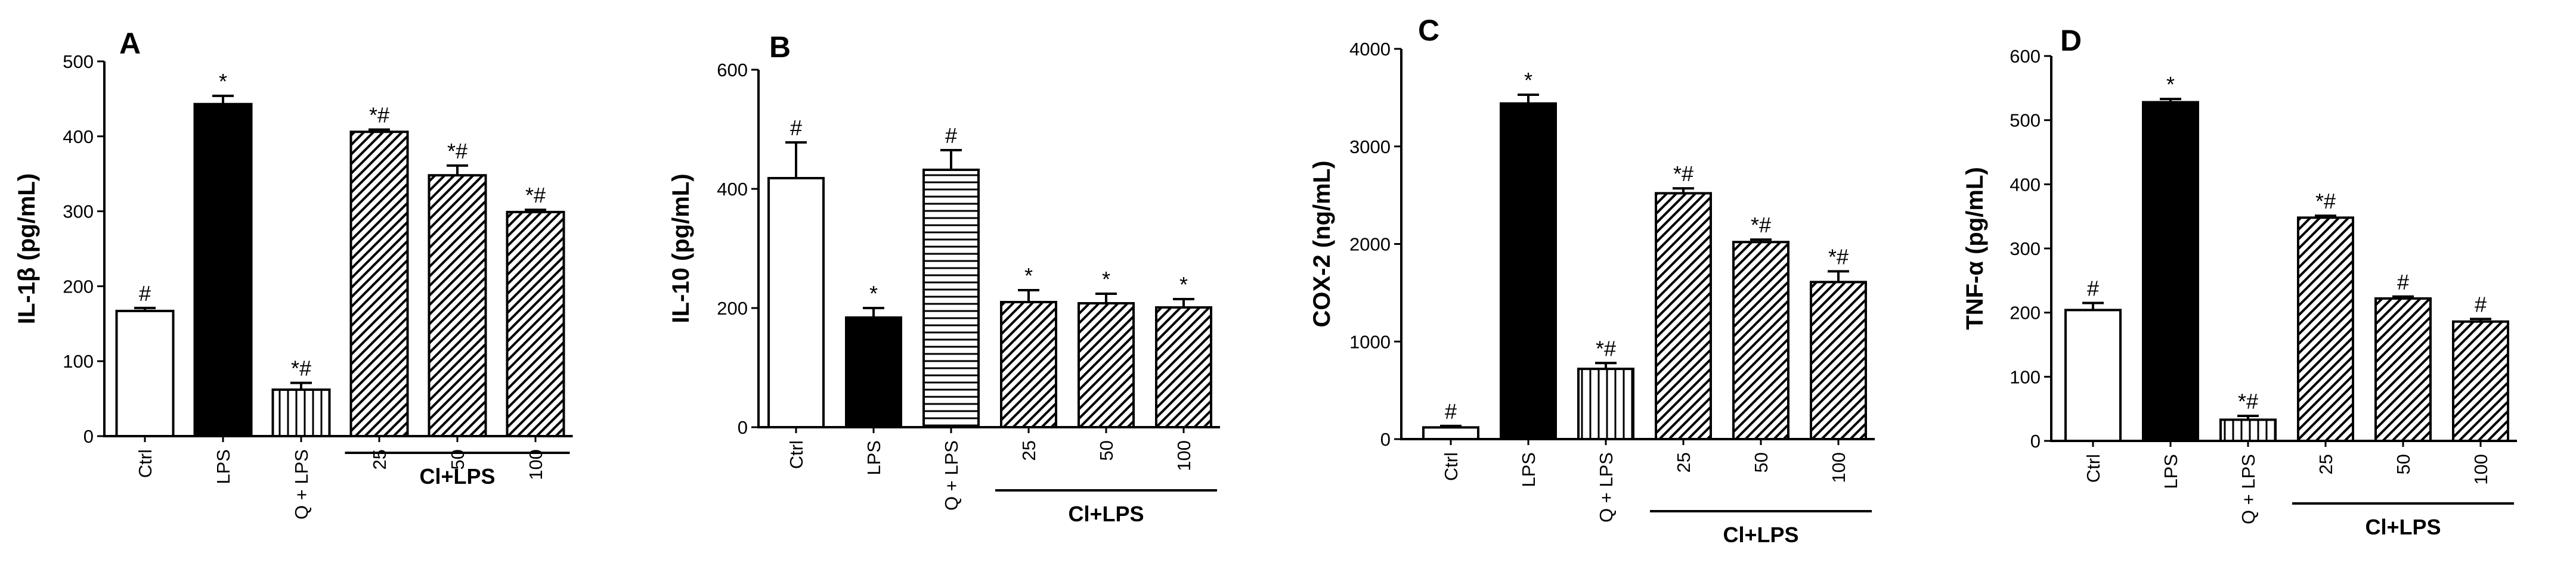 This screenshot has height=569, width=2576. What do you see at coordinates (1370, 49) in the screenshot?
I see `y-tick-label: 4000` at bounding box center [1370, 49].